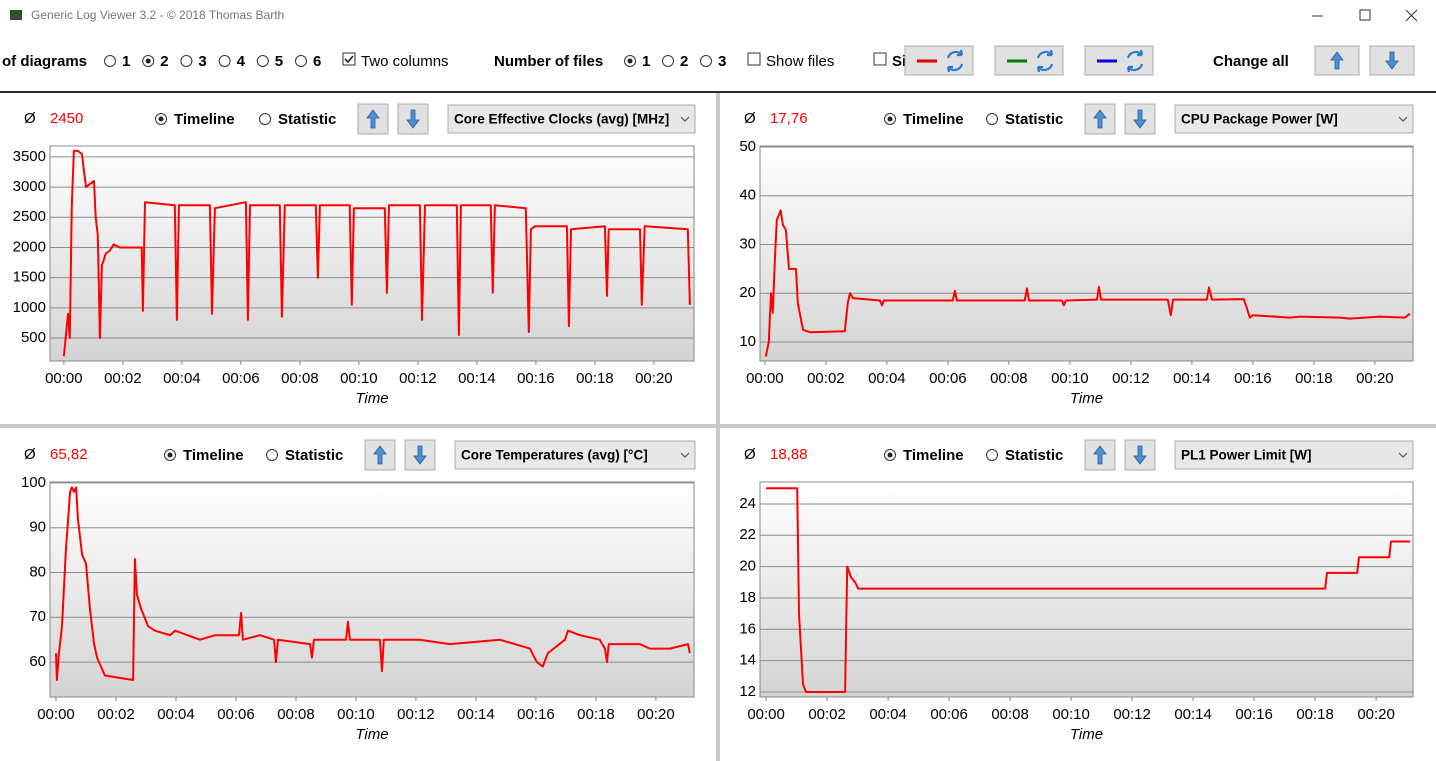 The image size is (1436, 761). I want to click on statistic-option: Statistic, so click(1034, 119).